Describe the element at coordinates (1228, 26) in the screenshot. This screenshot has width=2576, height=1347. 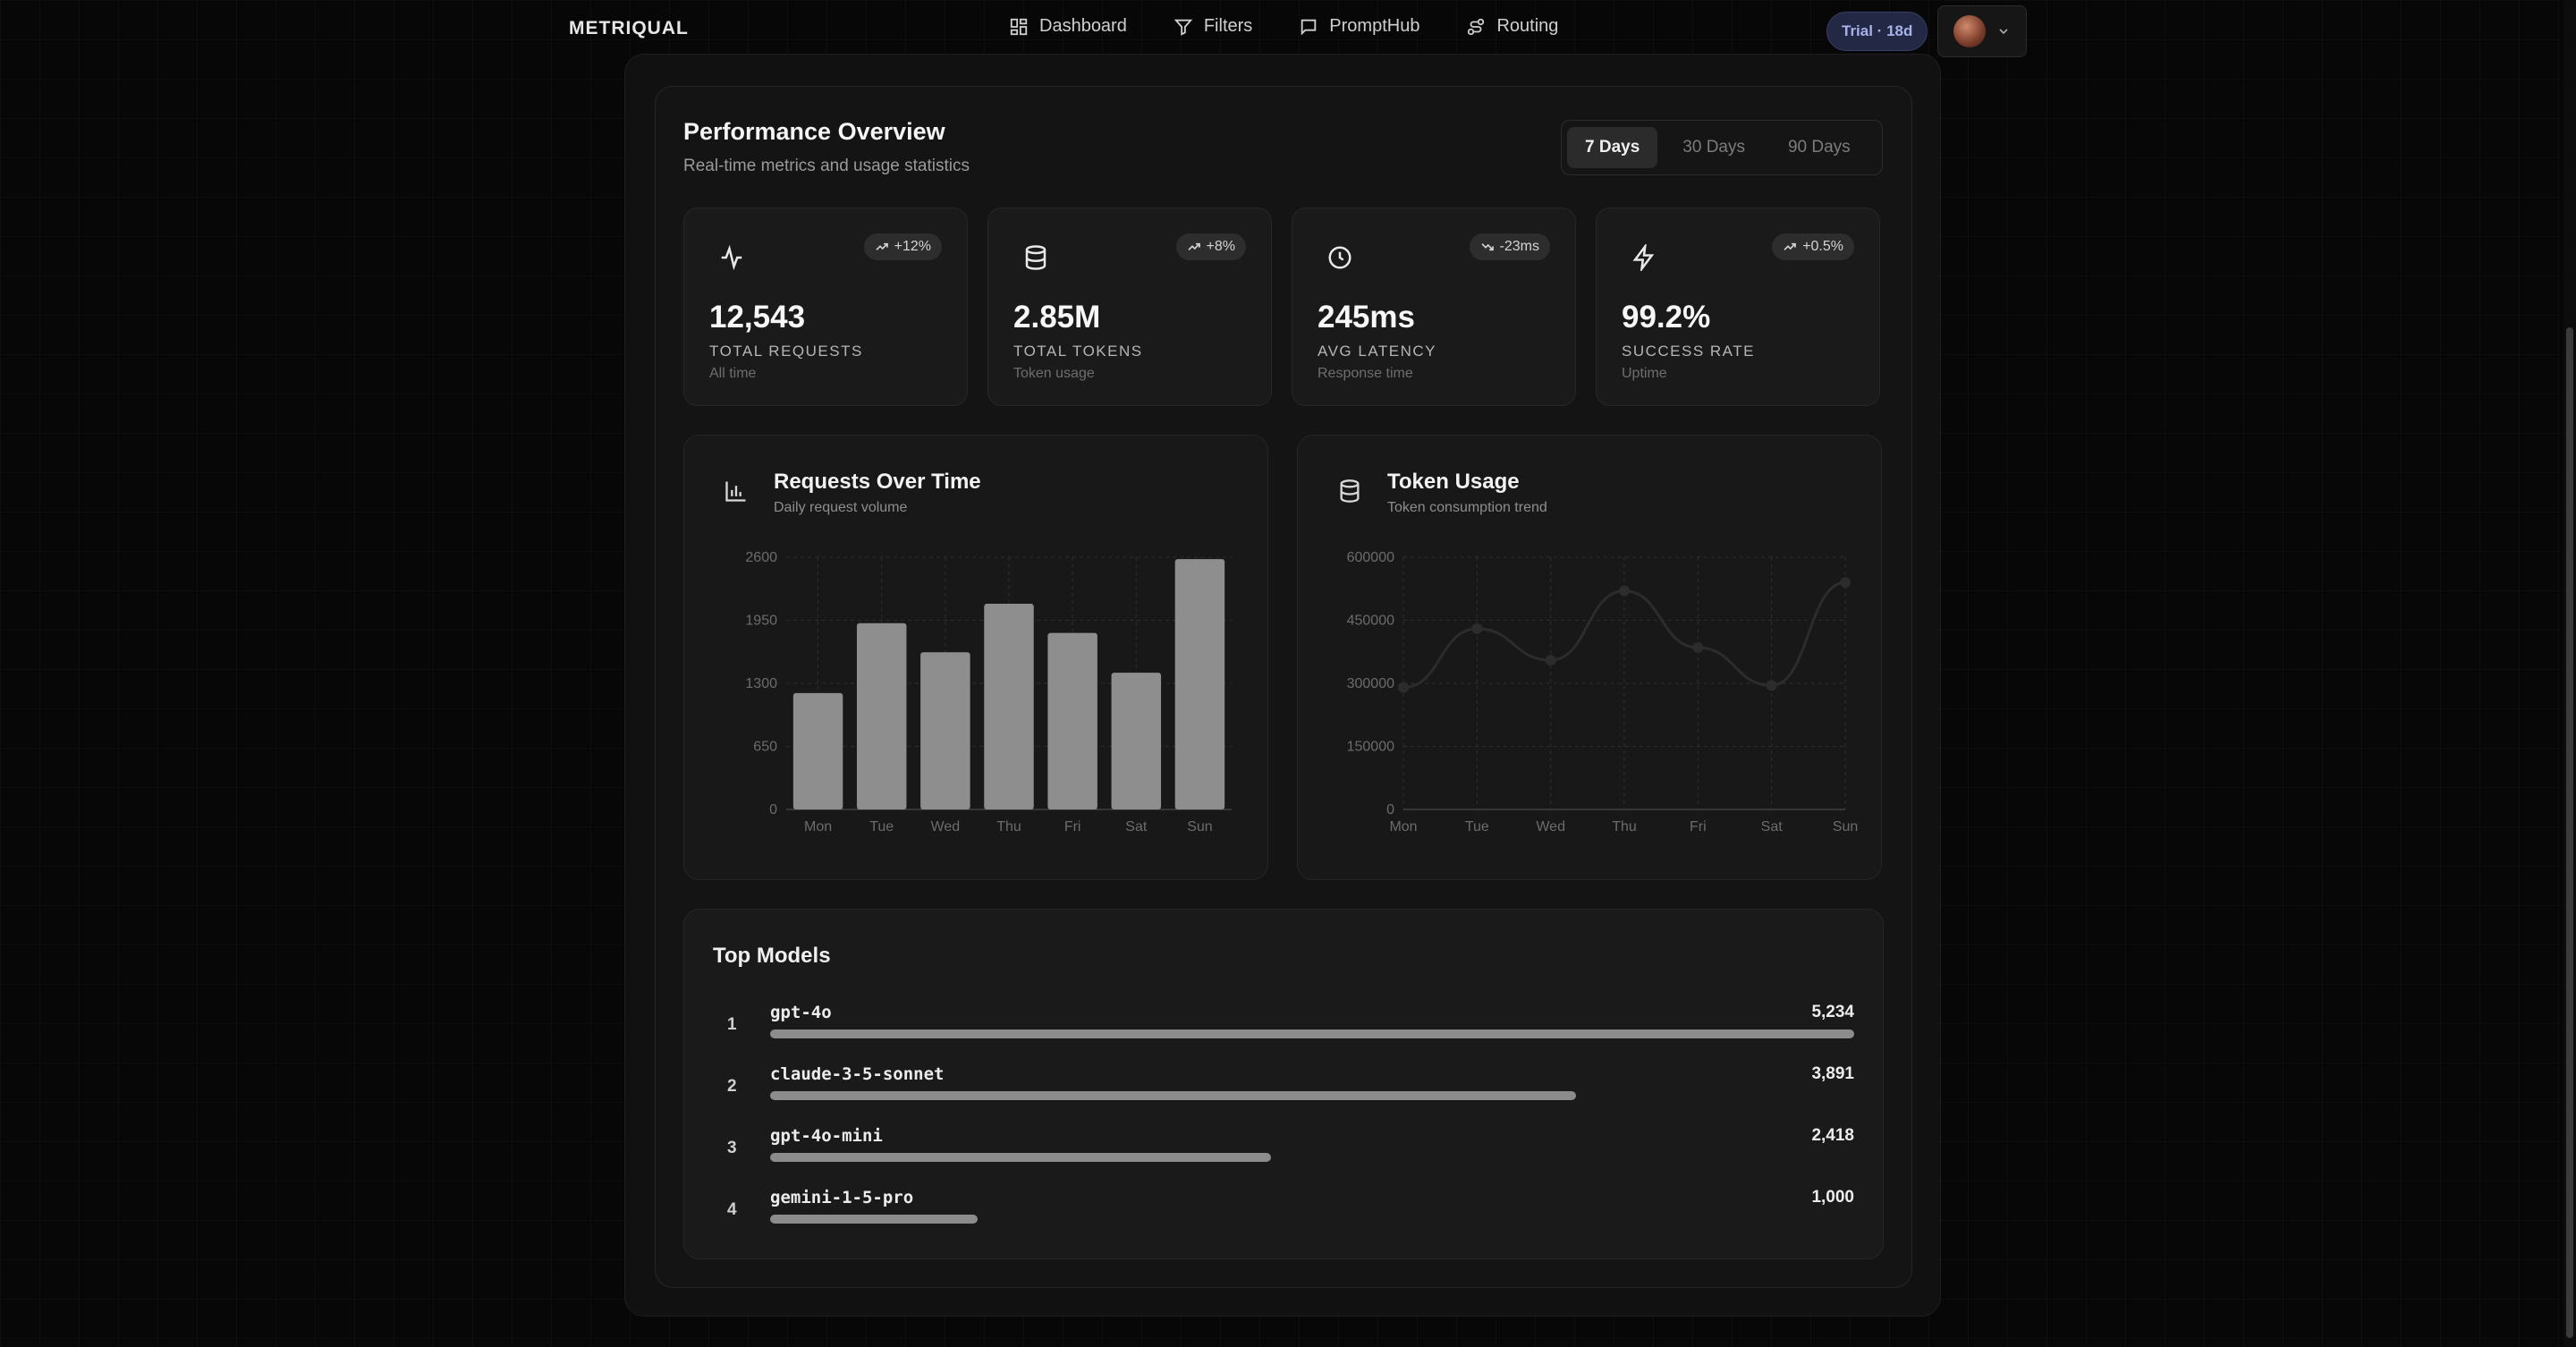
I see `nav-label: Filters` at that location.